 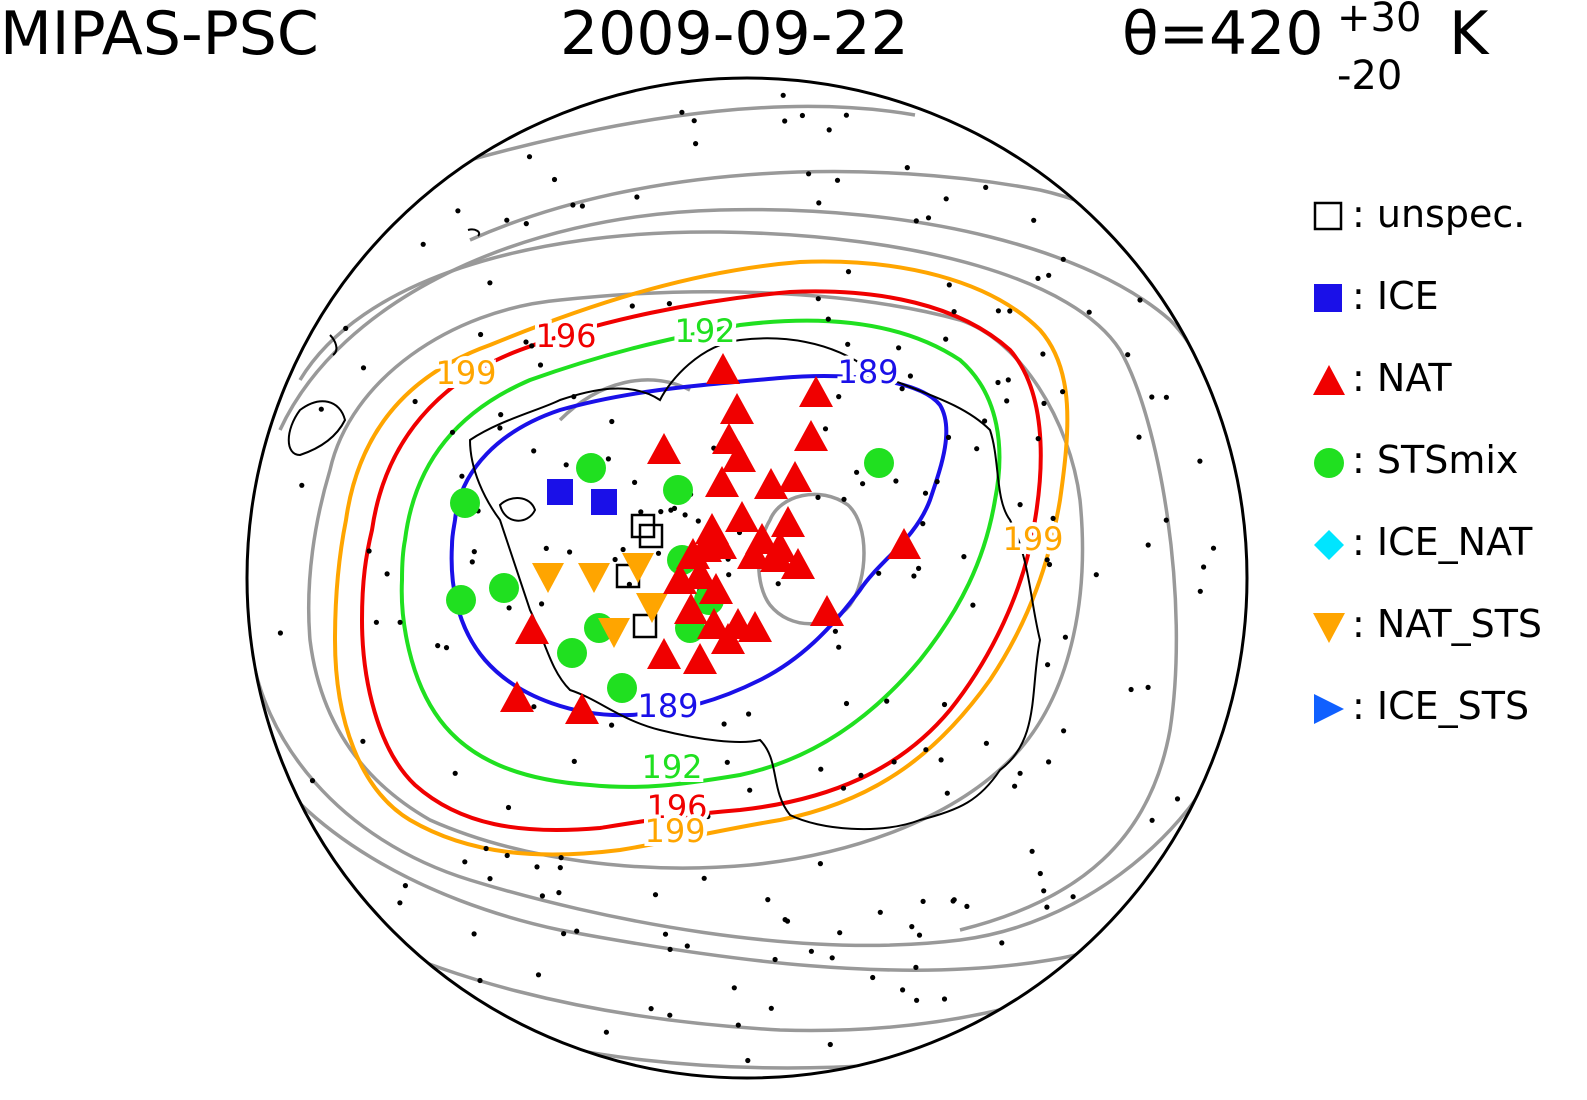 I want to click on circle-icon, so click(x=1329, y=463).